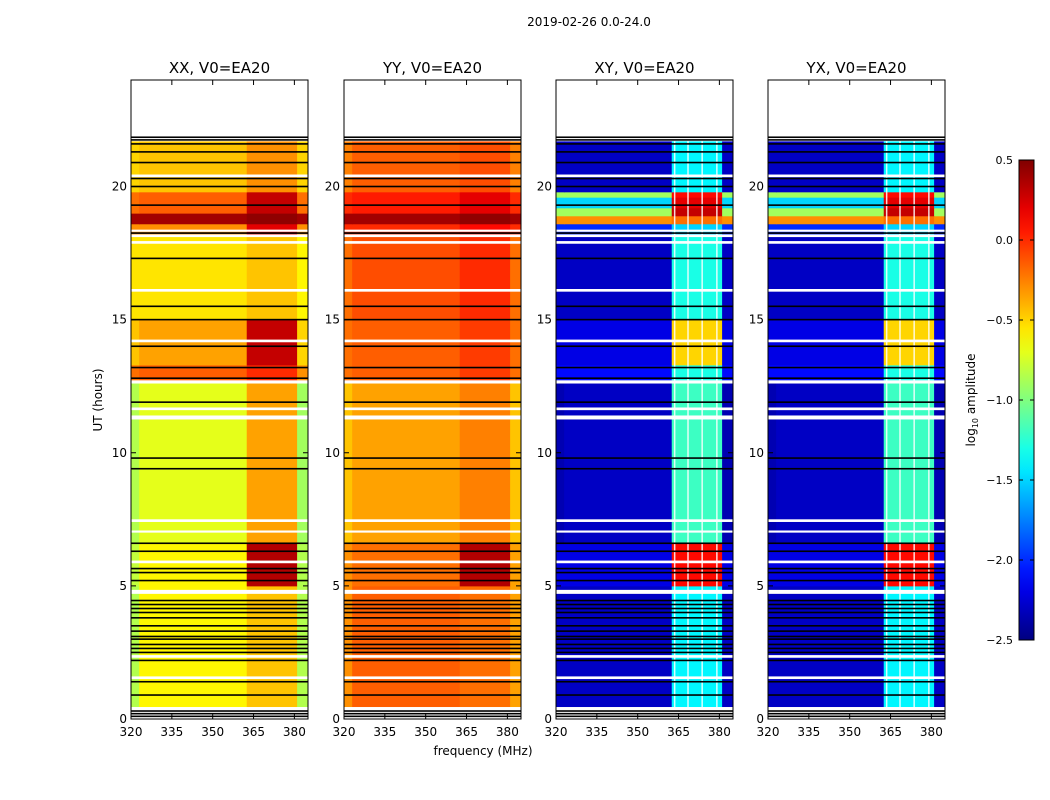 This screenshot has height=800, width=1050. Describe the element at coordinates (171, 732) in the screenshot. I see `x-tick-label: 335` at that location.